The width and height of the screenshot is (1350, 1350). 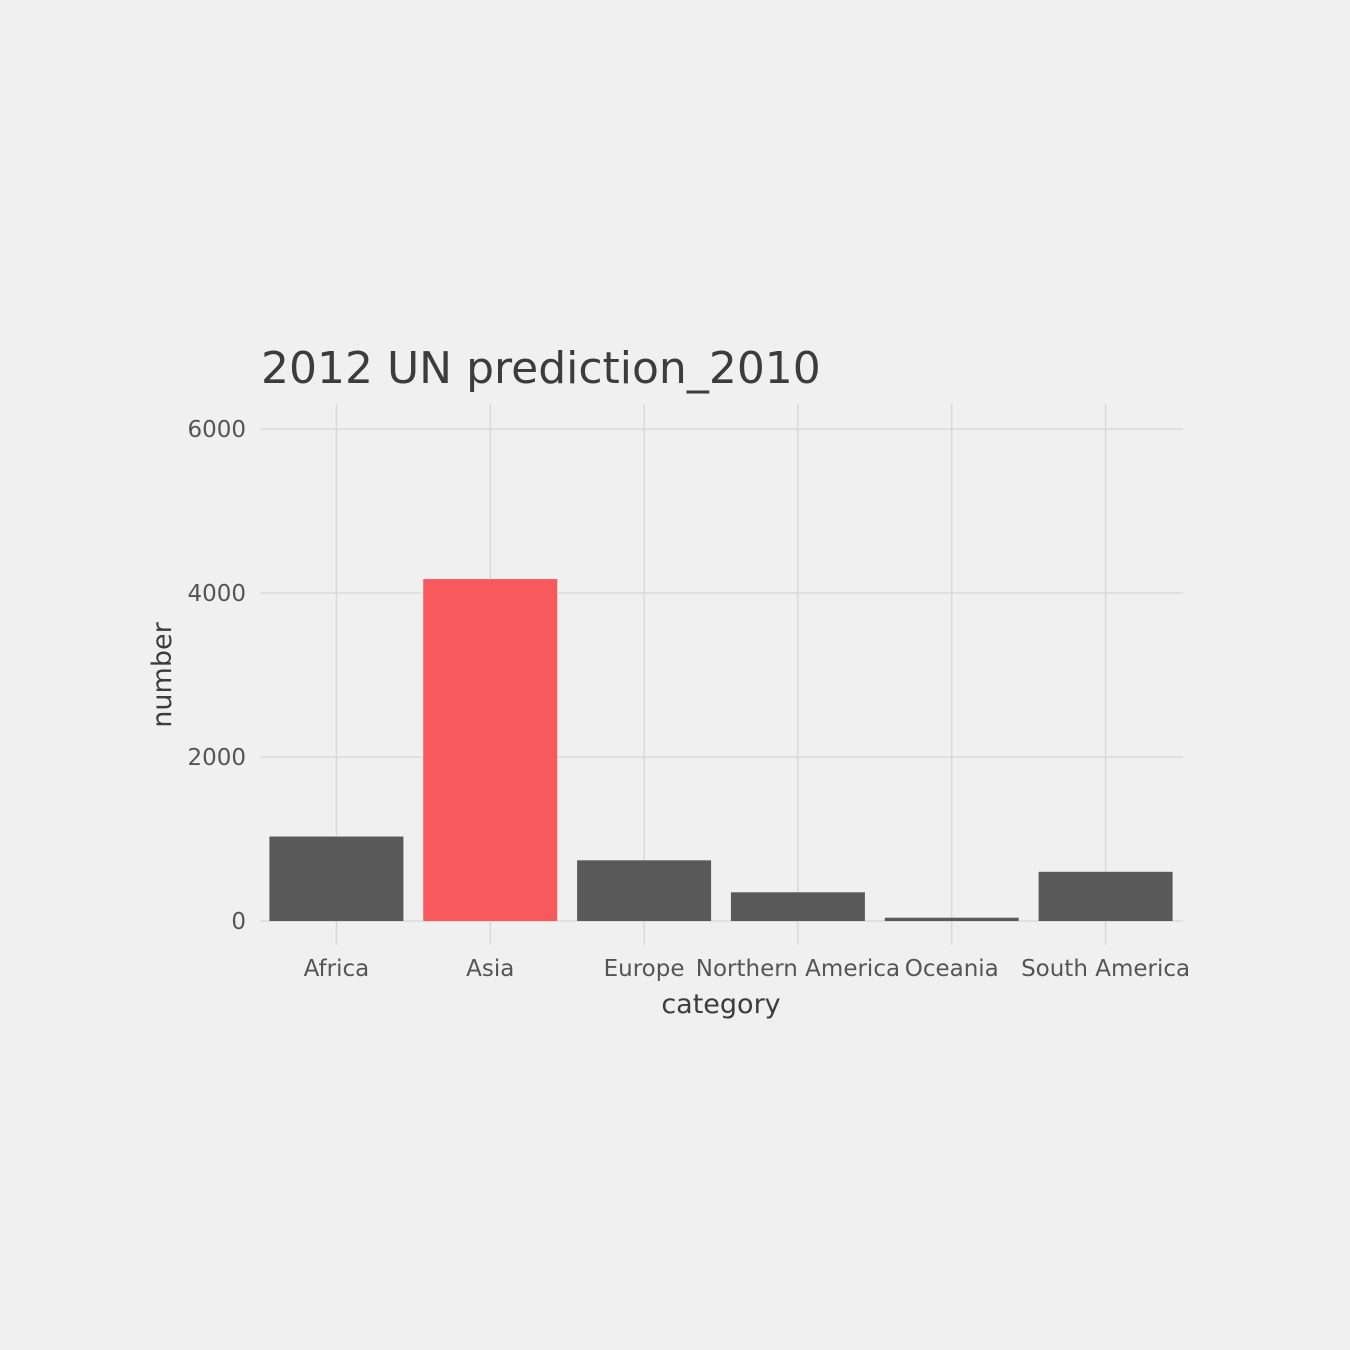 I want to click on bar-oceania, so click(x=951, y=919).